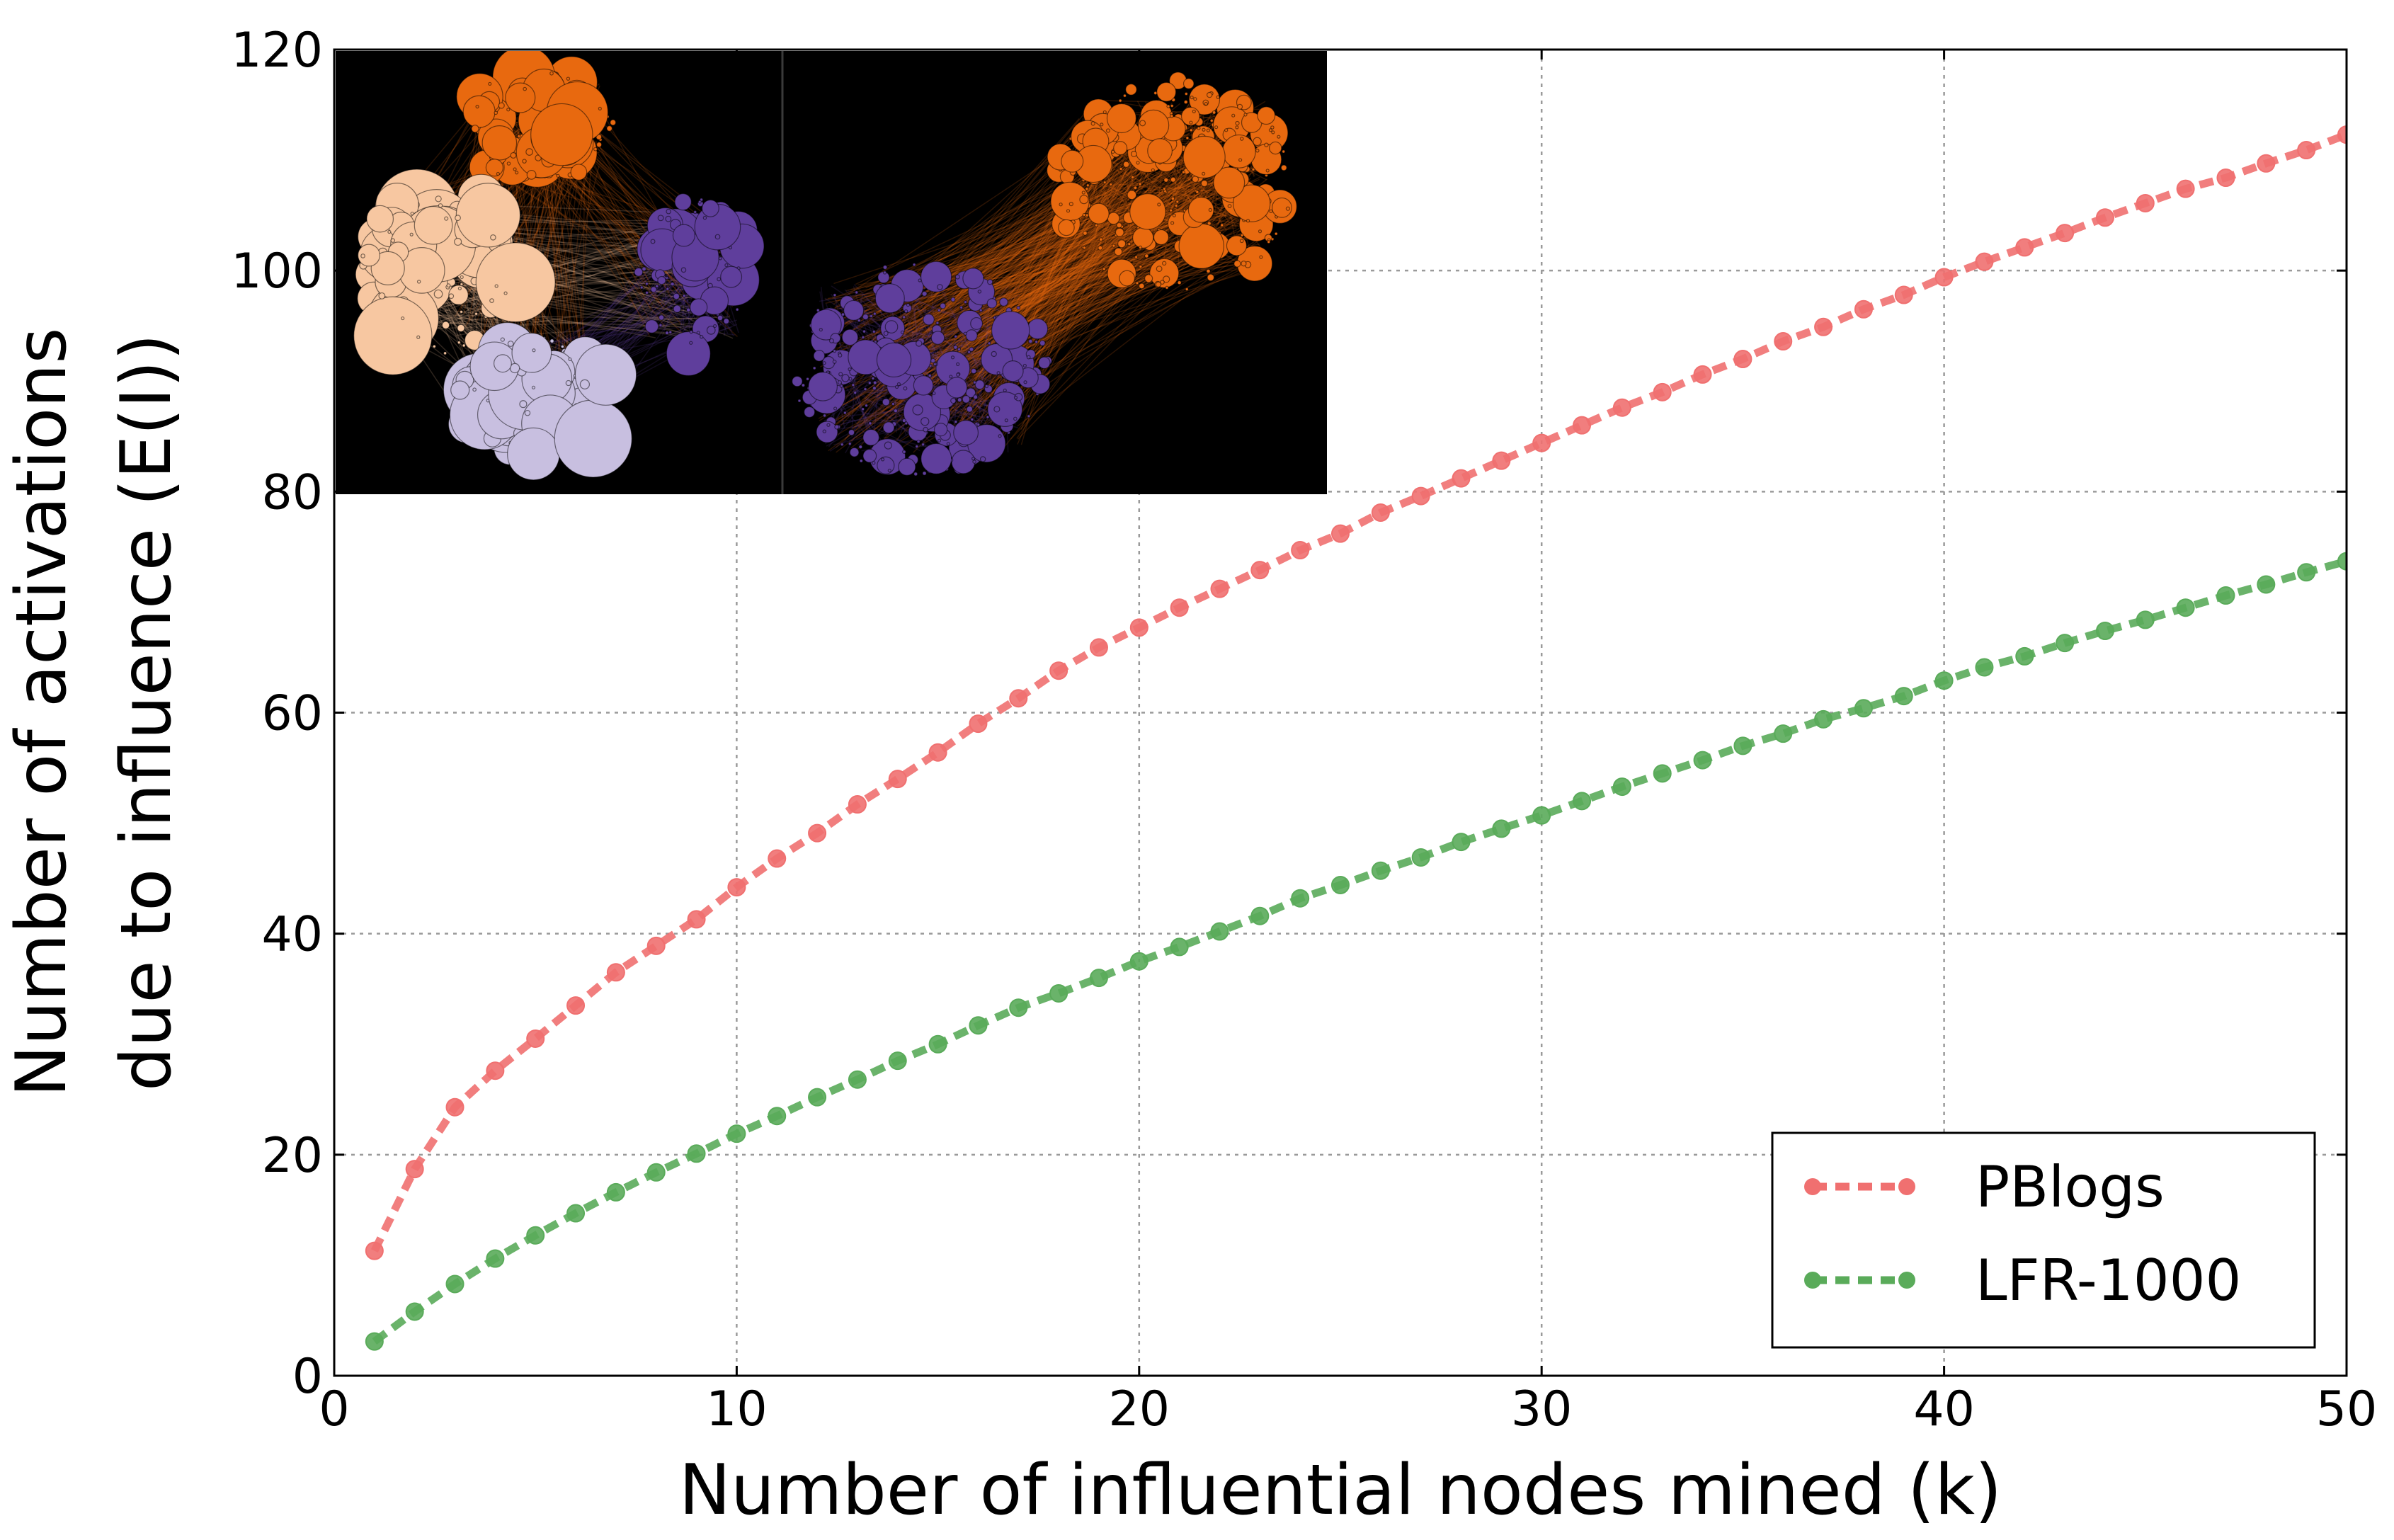 This screenshot has height=1540, width=2394. I want to click on y-tick-label: 60, so click(292, 714).